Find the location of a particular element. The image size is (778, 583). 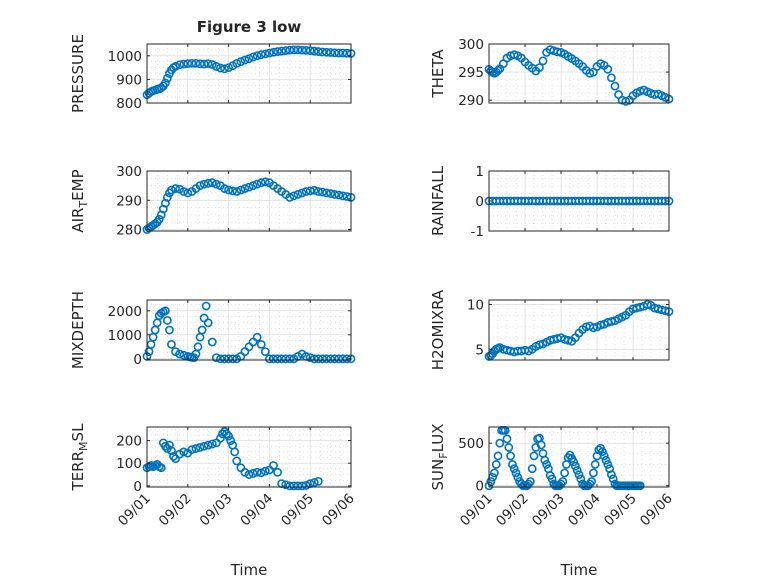

y-axis-label: SUNFLUX is located at coordinates (439, 457).